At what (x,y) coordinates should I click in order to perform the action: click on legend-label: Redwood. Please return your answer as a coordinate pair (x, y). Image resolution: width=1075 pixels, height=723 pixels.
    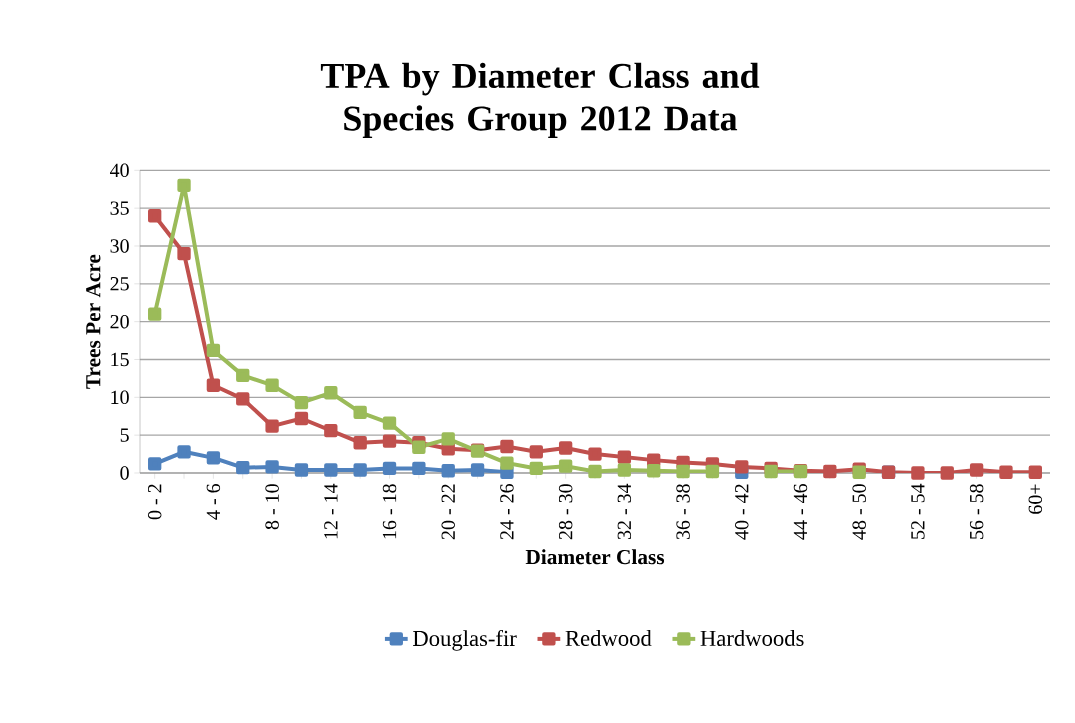
    Looking at the image, I should click on (608, 638).